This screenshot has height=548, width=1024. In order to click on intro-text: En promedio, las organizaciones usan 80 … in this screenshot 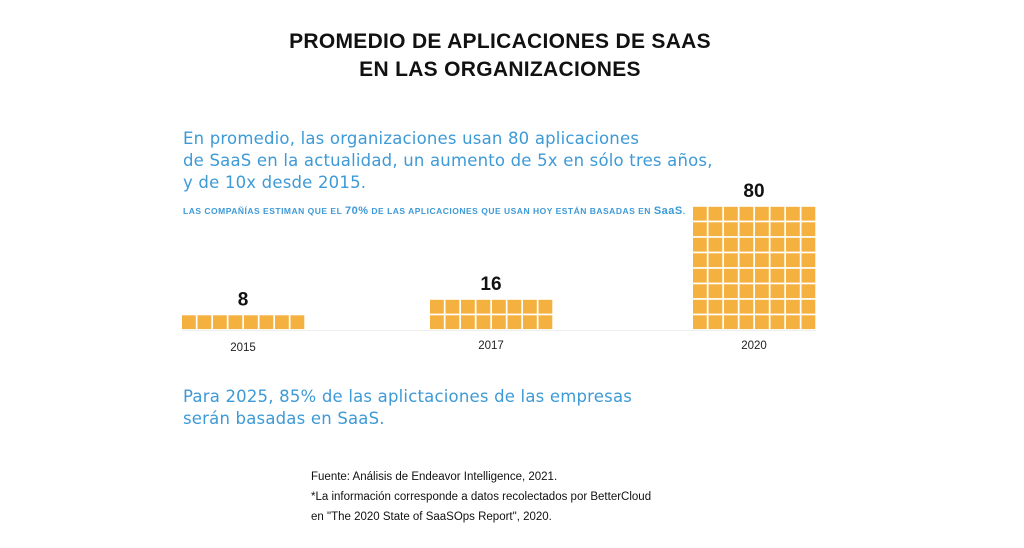, I will do `click(448, 161)`.